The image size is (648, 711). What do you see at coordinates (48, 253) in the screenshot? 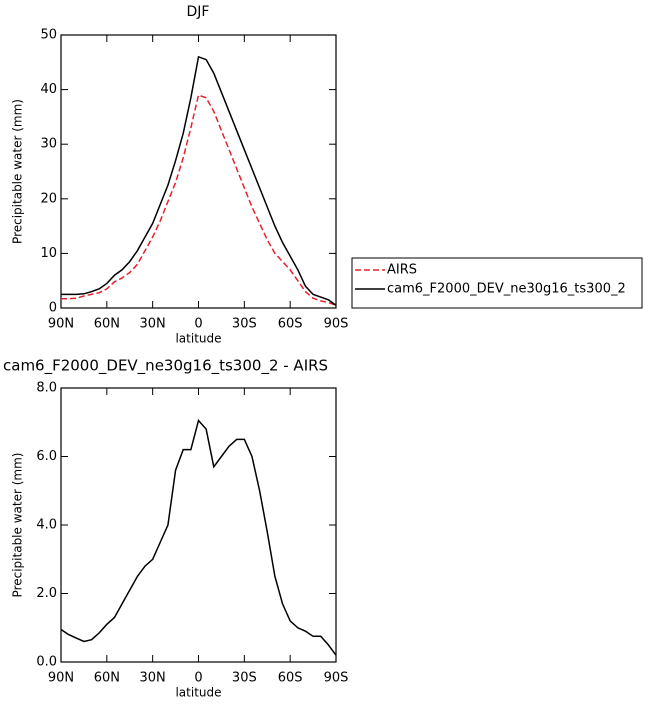
I see `y-tick-label: 10` at bounding box center [48, 253].